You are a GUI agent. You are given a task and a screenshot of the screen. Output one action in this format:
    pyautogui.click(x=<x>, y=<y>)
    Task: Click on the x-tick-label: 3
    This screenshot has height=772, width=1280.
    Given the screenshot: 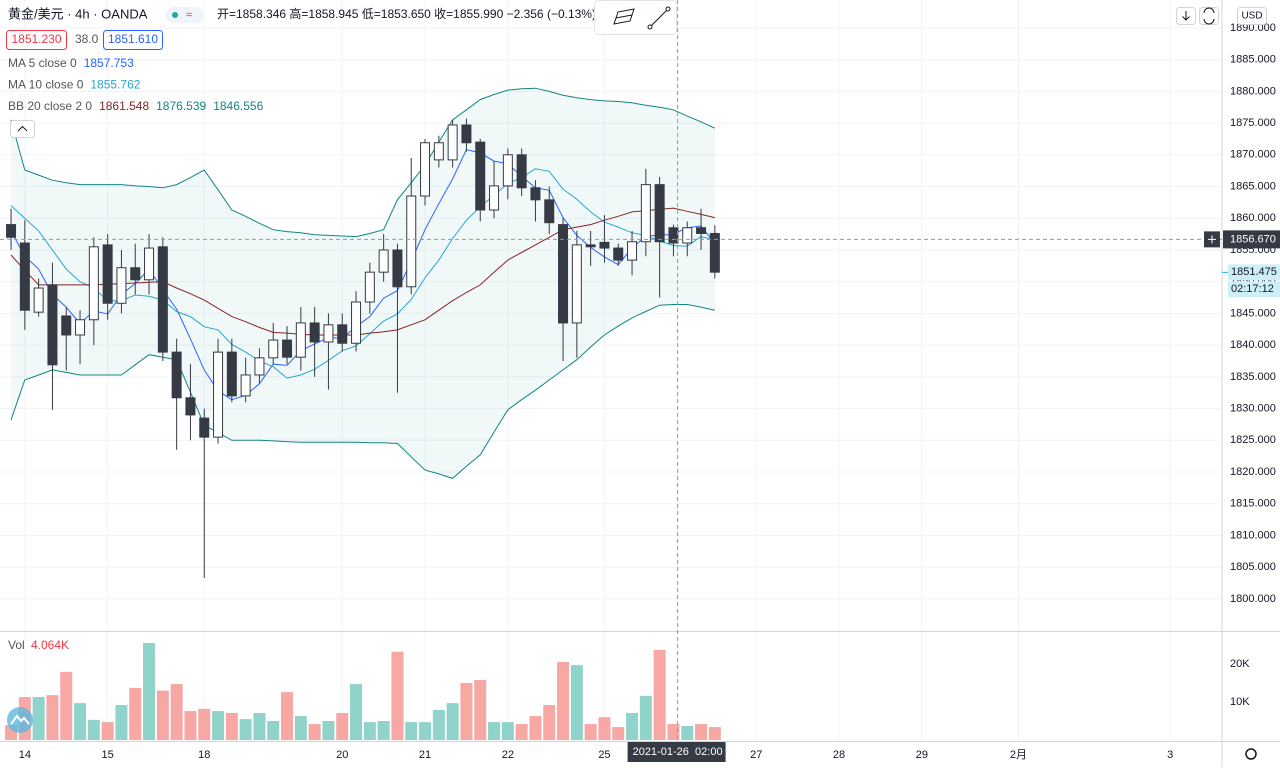 What is the action you would take?
    pyautogui.click(x=1170, y=755)
    